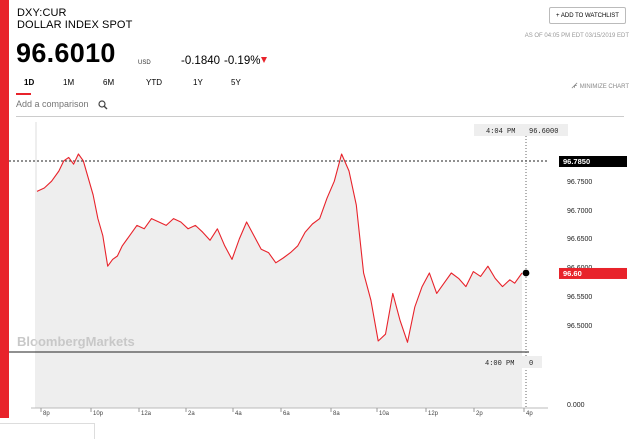 Image resolution: width=640 pixels, height=439 pixels. I want to click on last-price-label: 96.60, so click(572, 273).